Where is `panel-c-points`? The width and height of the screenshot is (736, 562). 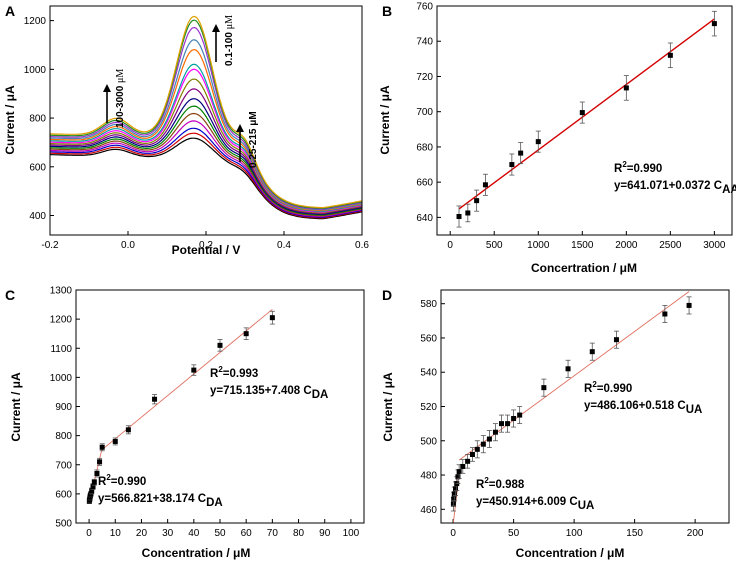
panel-c-points is located at coordinates (180, 407).